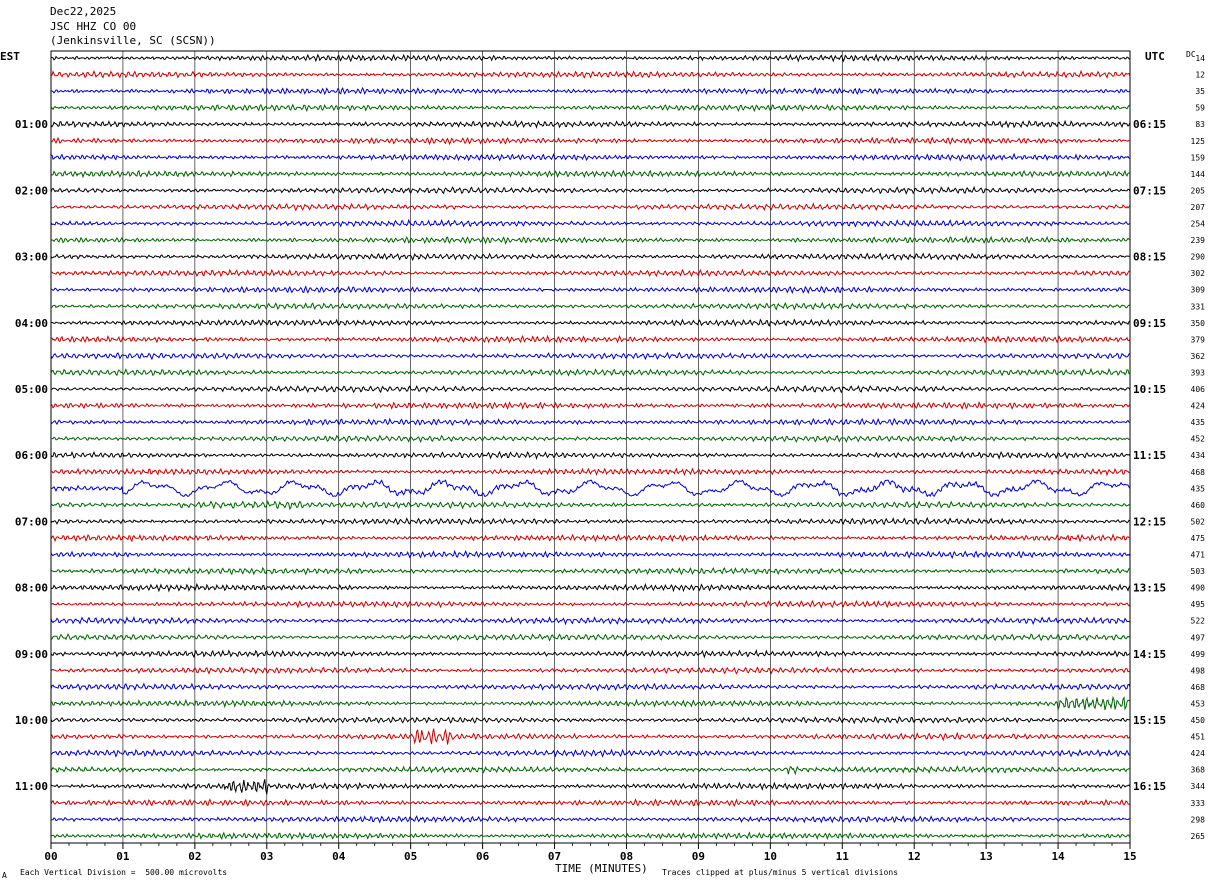 This screenshot has height=886, width=1210. What do you see at coordinates (1198, 571) in the screenshot?
I see `trace-dc-label: 503` at bounding box center [1198, 571].